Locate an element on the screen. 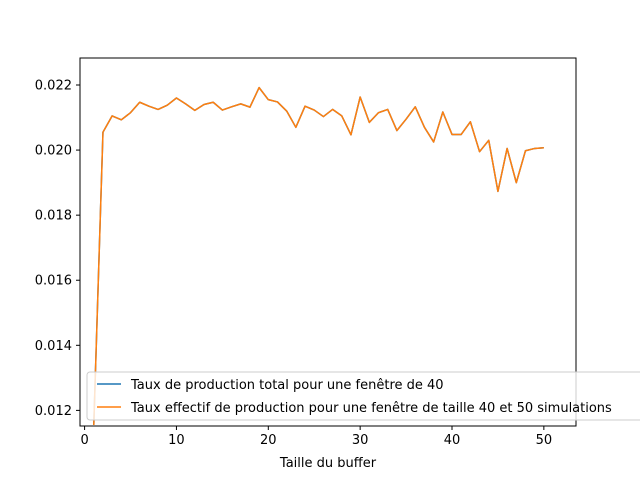 The width and height of the screenshot is (640, 480). x-tick-label: 40 is located at coordinates (452, 440).